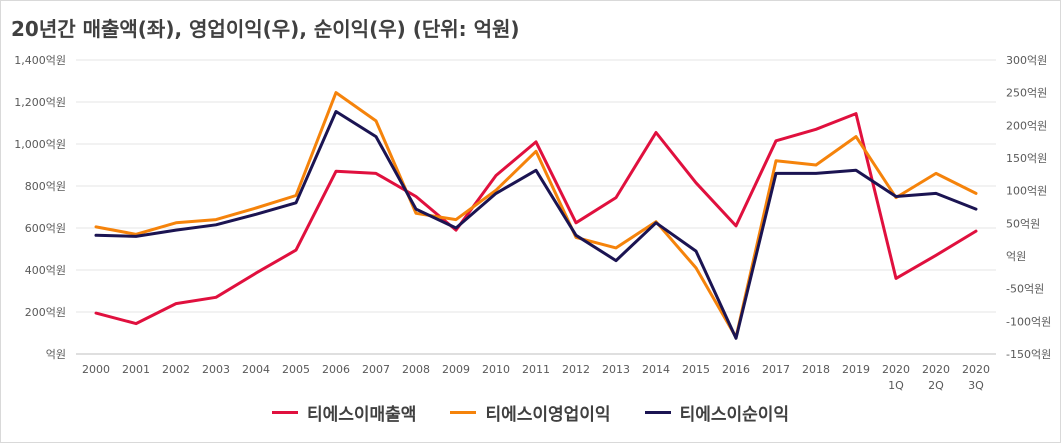 The height and width of the screenshot is (443, 1061). What do you see at coordinates (548, 415) in the screenshot?
I see `legend-label: 티에스이영업이익` at bounding box center [548, 415].